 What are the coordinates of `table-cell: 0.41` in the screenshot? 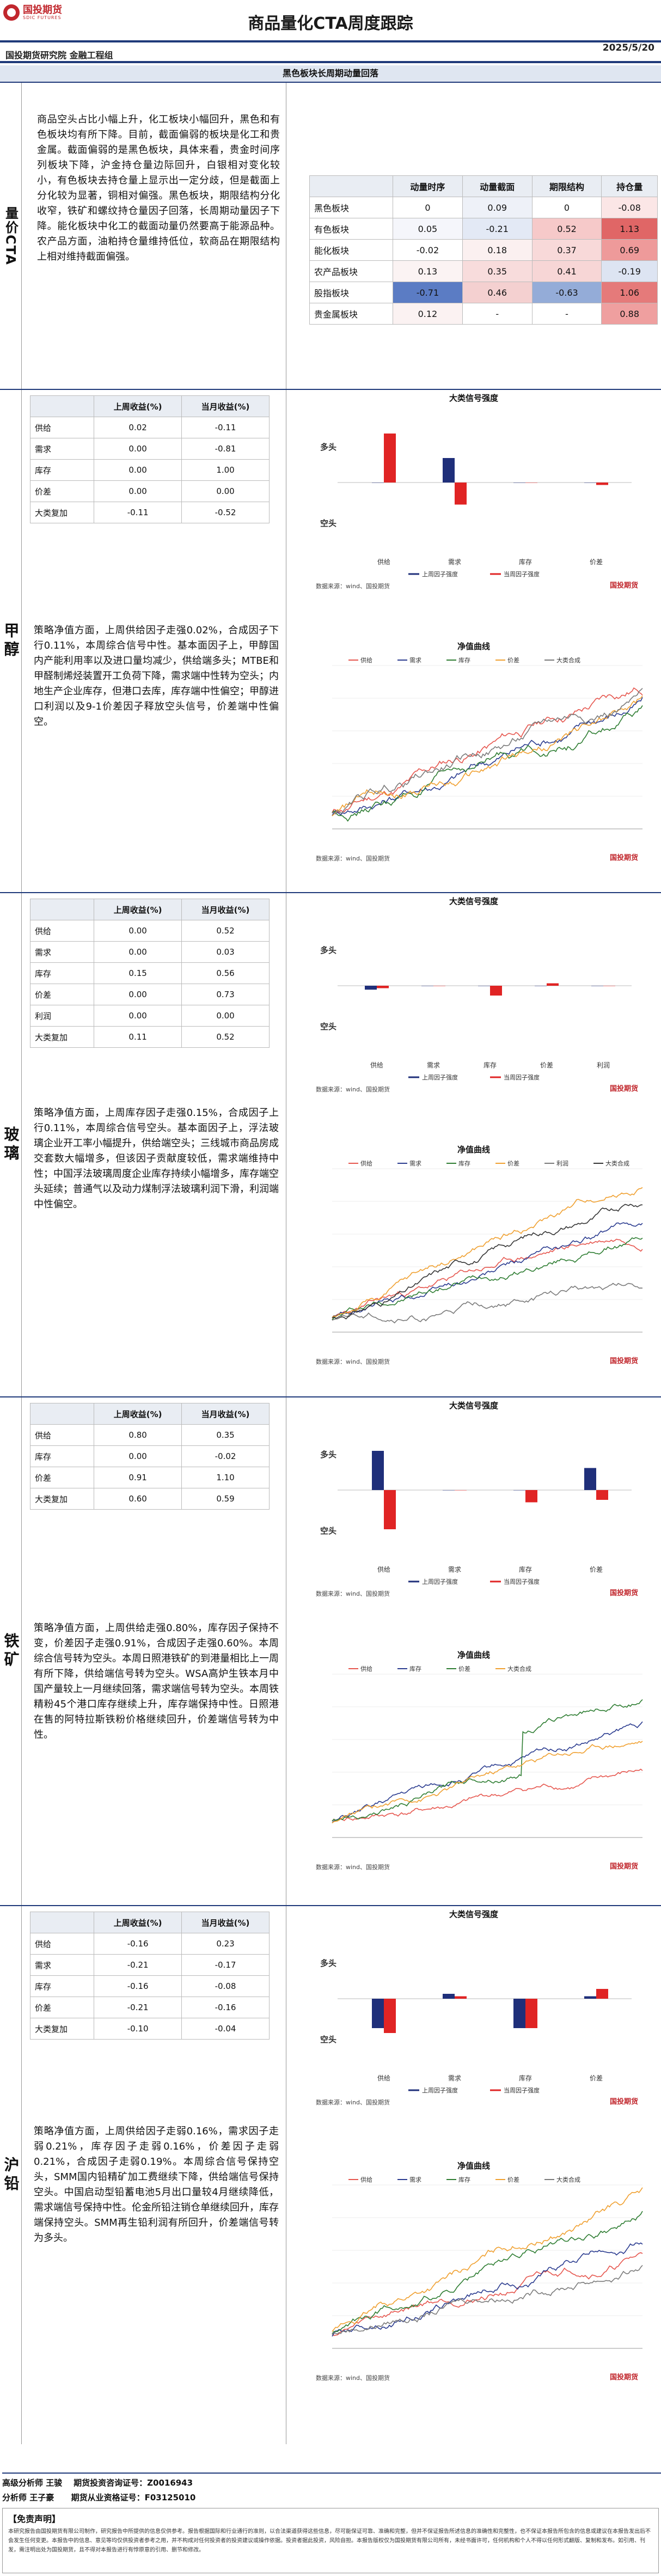 It's located at (566, 271).